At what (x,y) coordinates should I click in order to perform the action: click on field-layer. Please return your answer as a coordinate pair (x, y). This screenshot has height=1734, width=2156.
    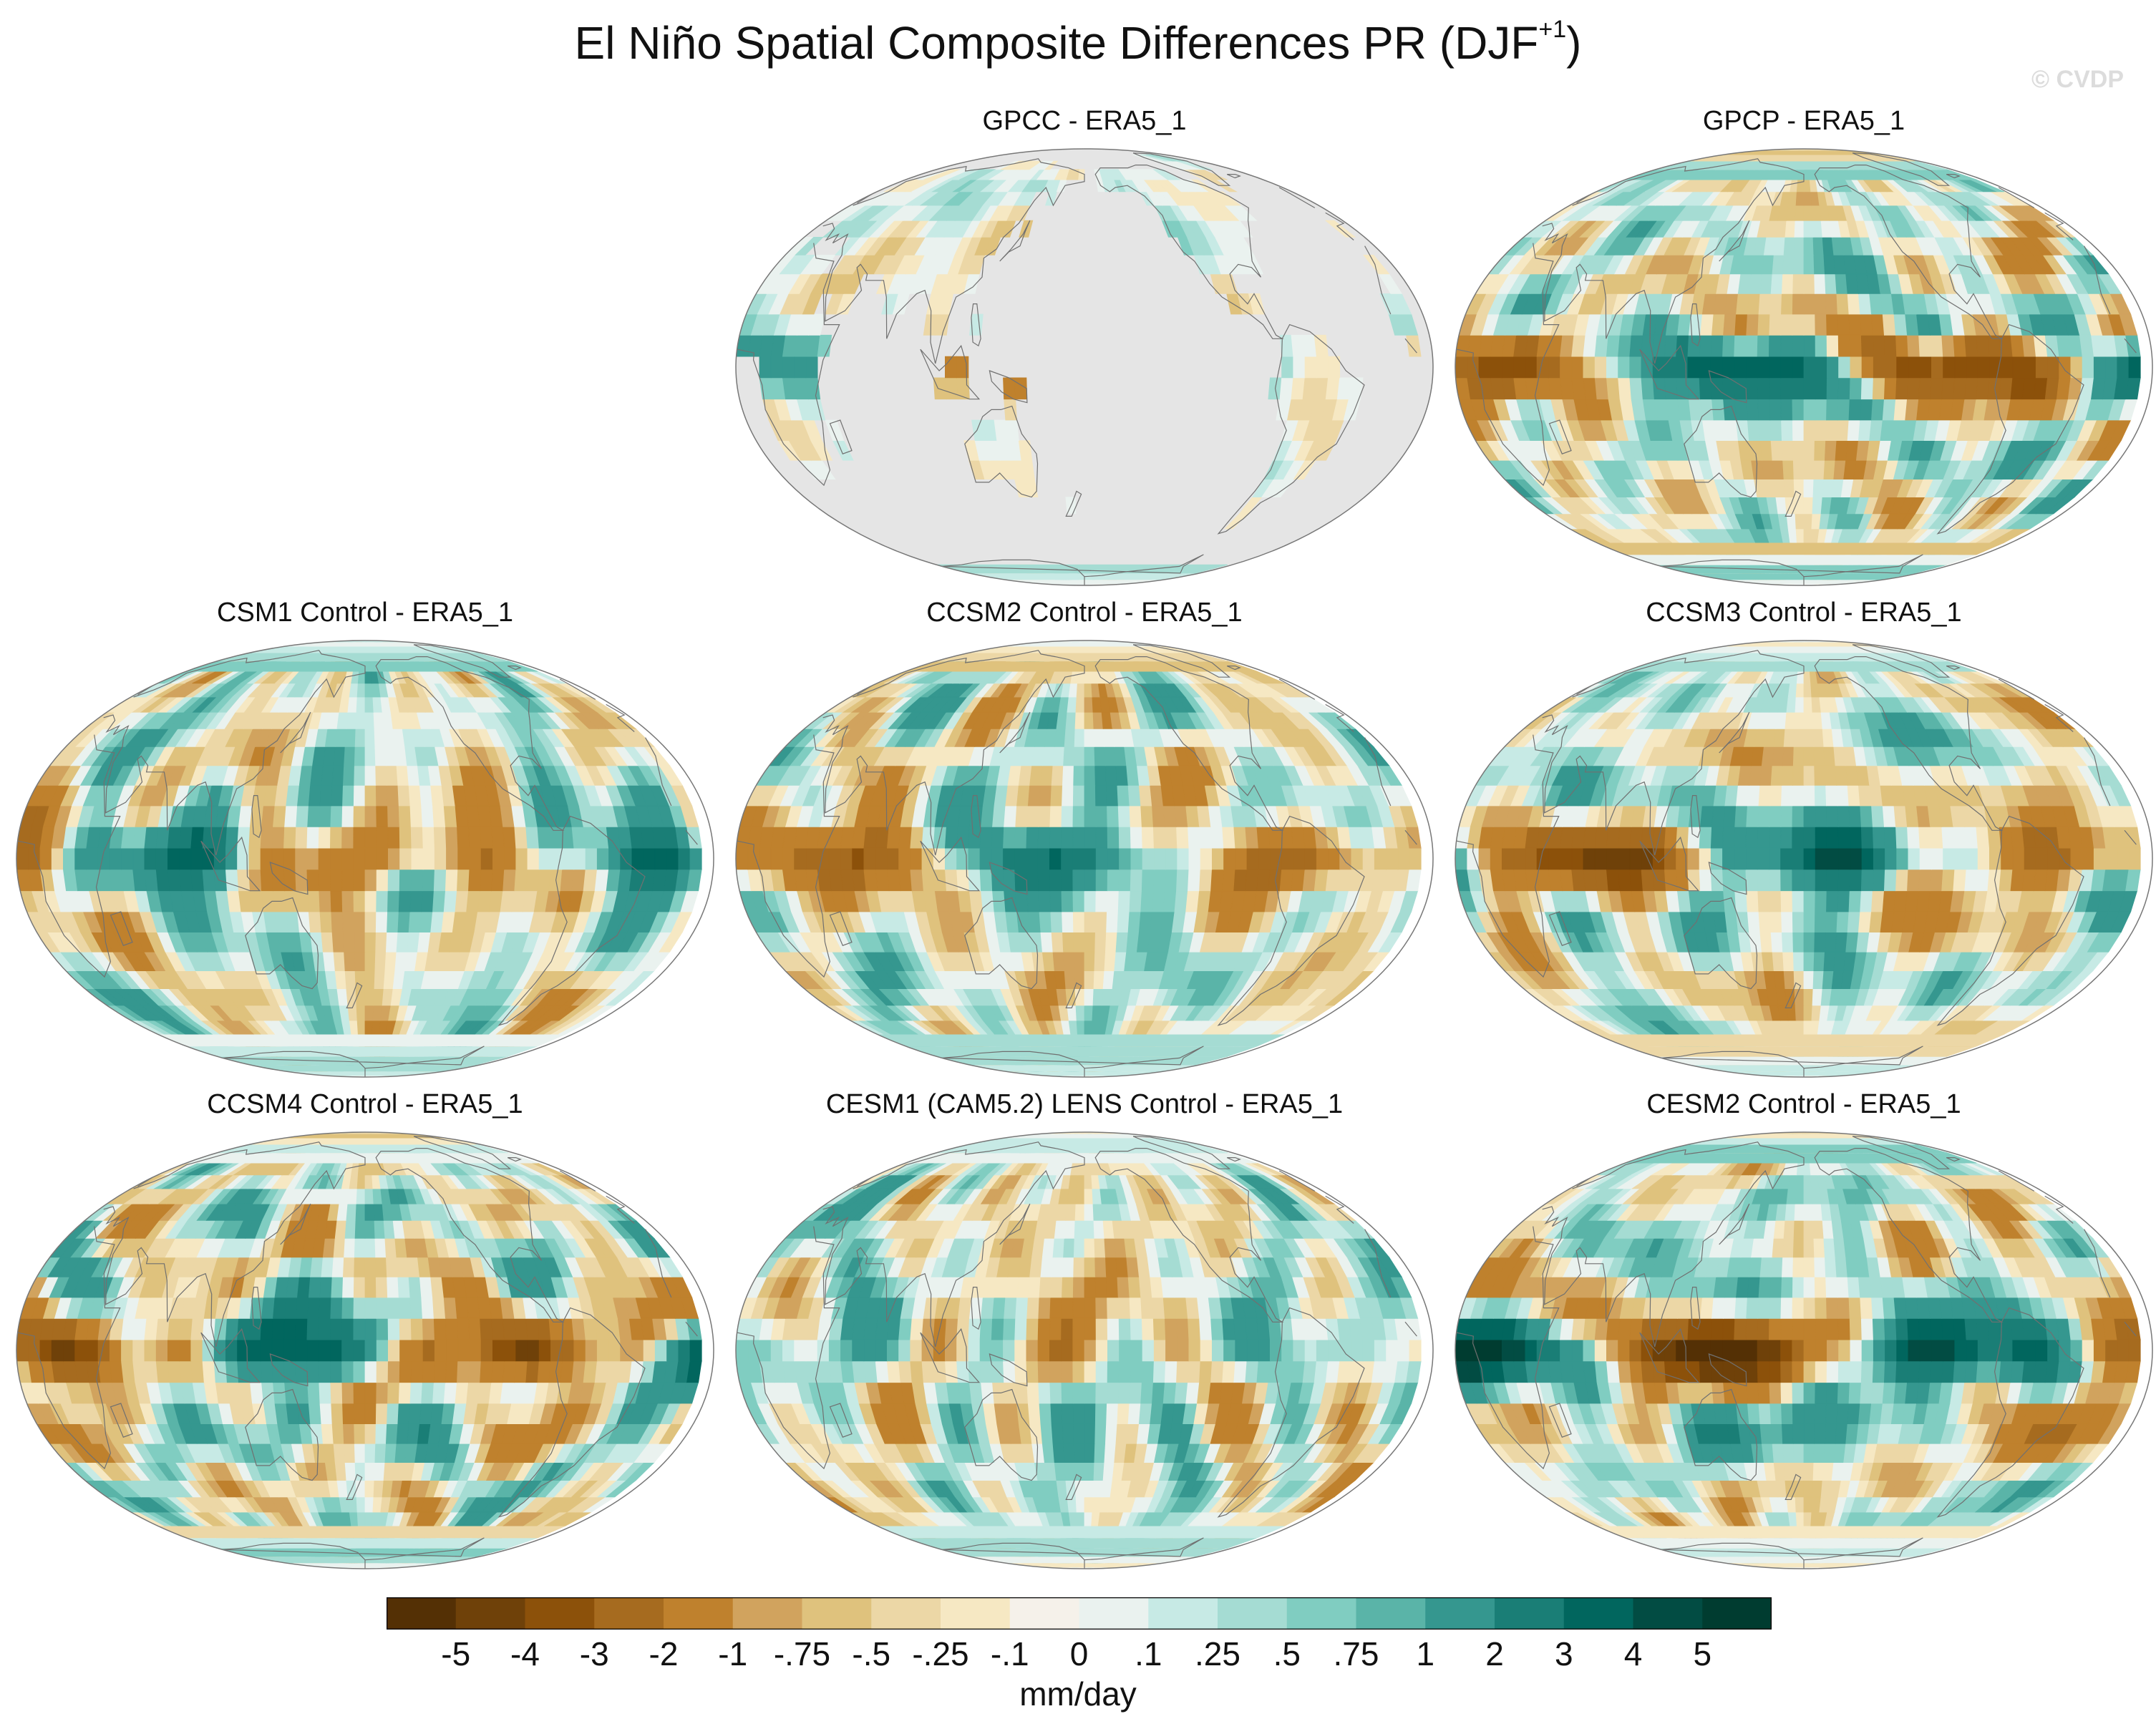
    Looking at the image, I should click on (1084, 367).